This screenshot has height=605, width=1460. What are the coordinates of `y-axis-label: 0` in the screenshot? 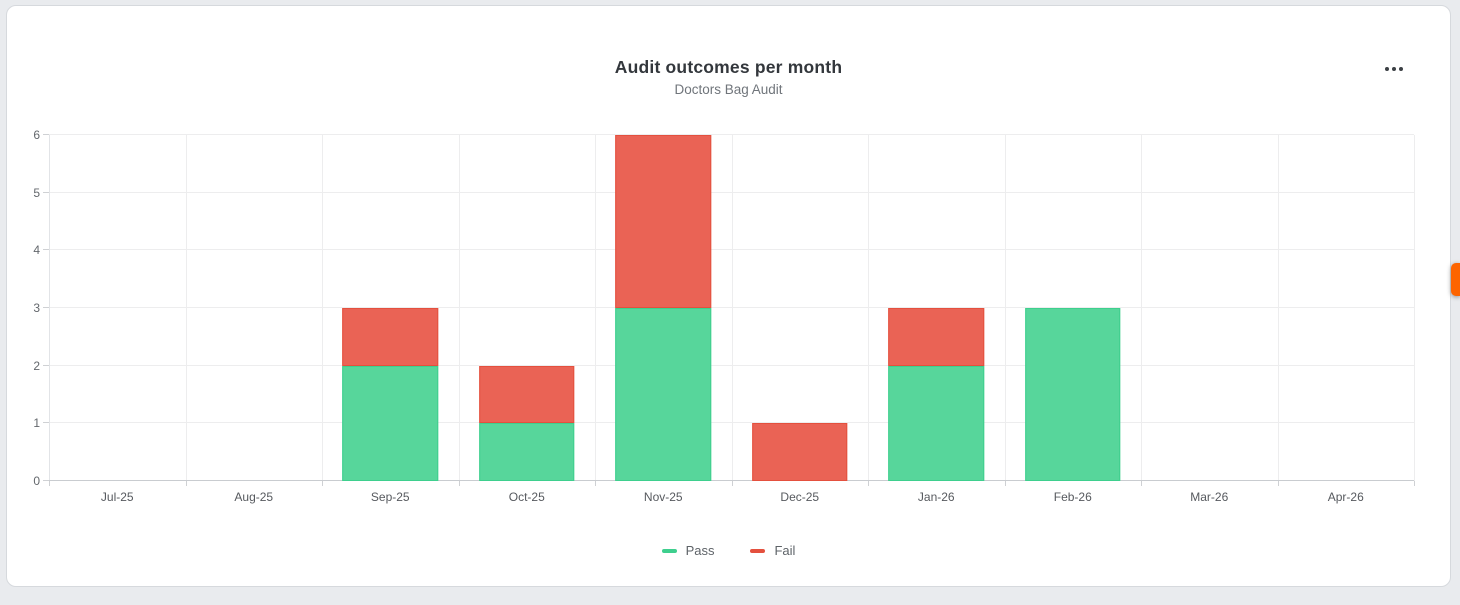 It's located at (36, 481).